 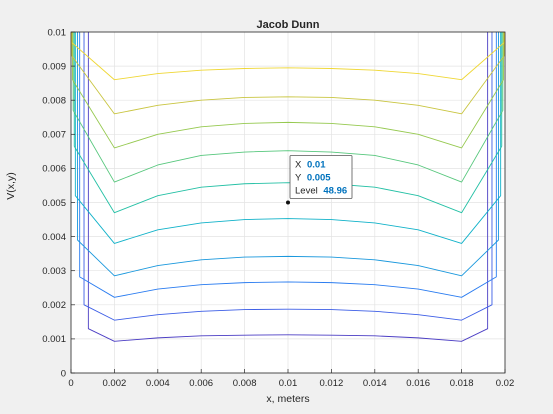 I want to click on datatip-x-row: X 0.01, so click(x=310, y=165).